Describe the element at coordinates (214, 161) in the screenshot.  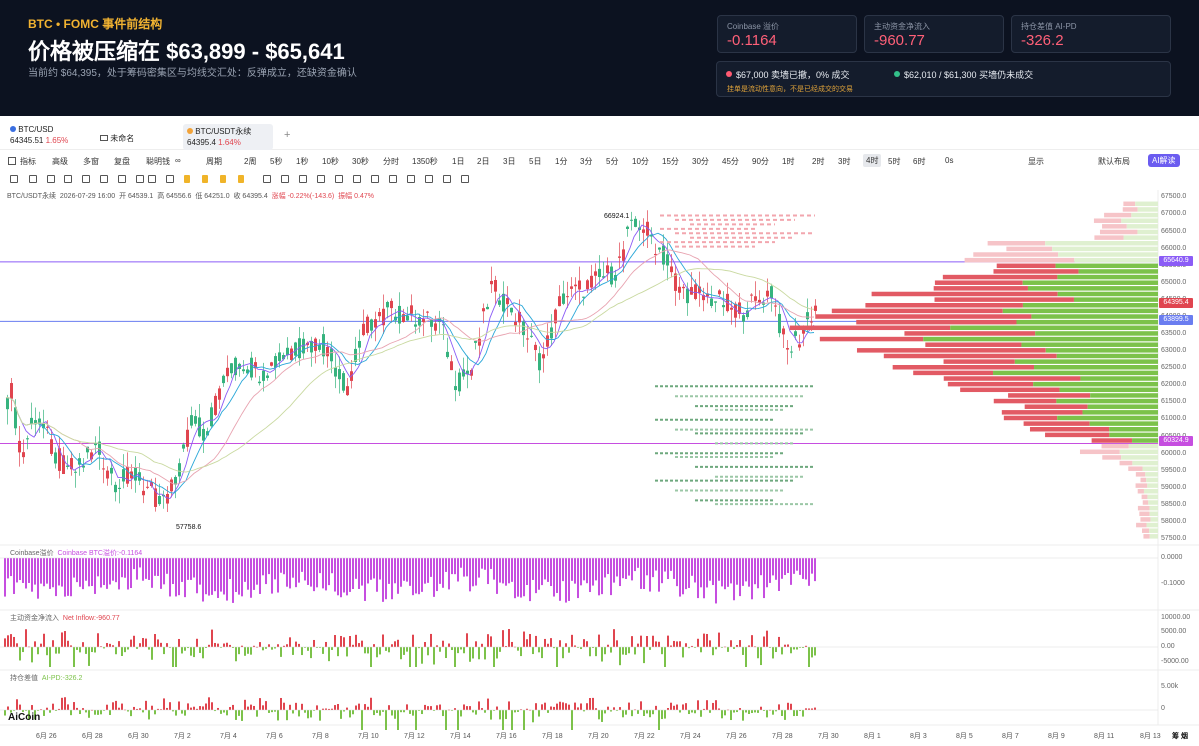
I see `toolbar-item-6: 周期` at that location.